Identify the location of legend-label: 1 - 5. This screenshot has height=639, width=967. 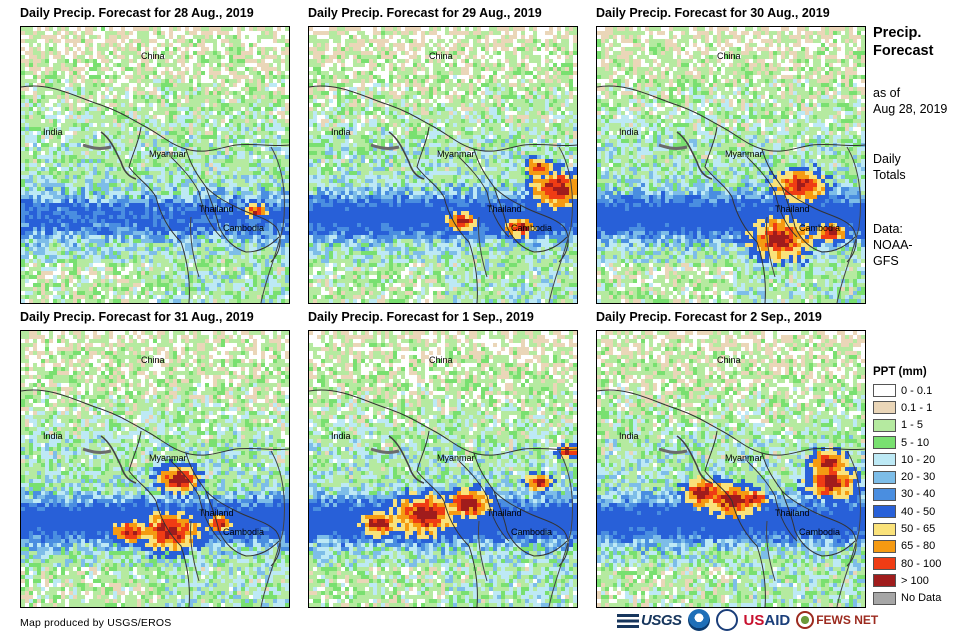
(912, 425).